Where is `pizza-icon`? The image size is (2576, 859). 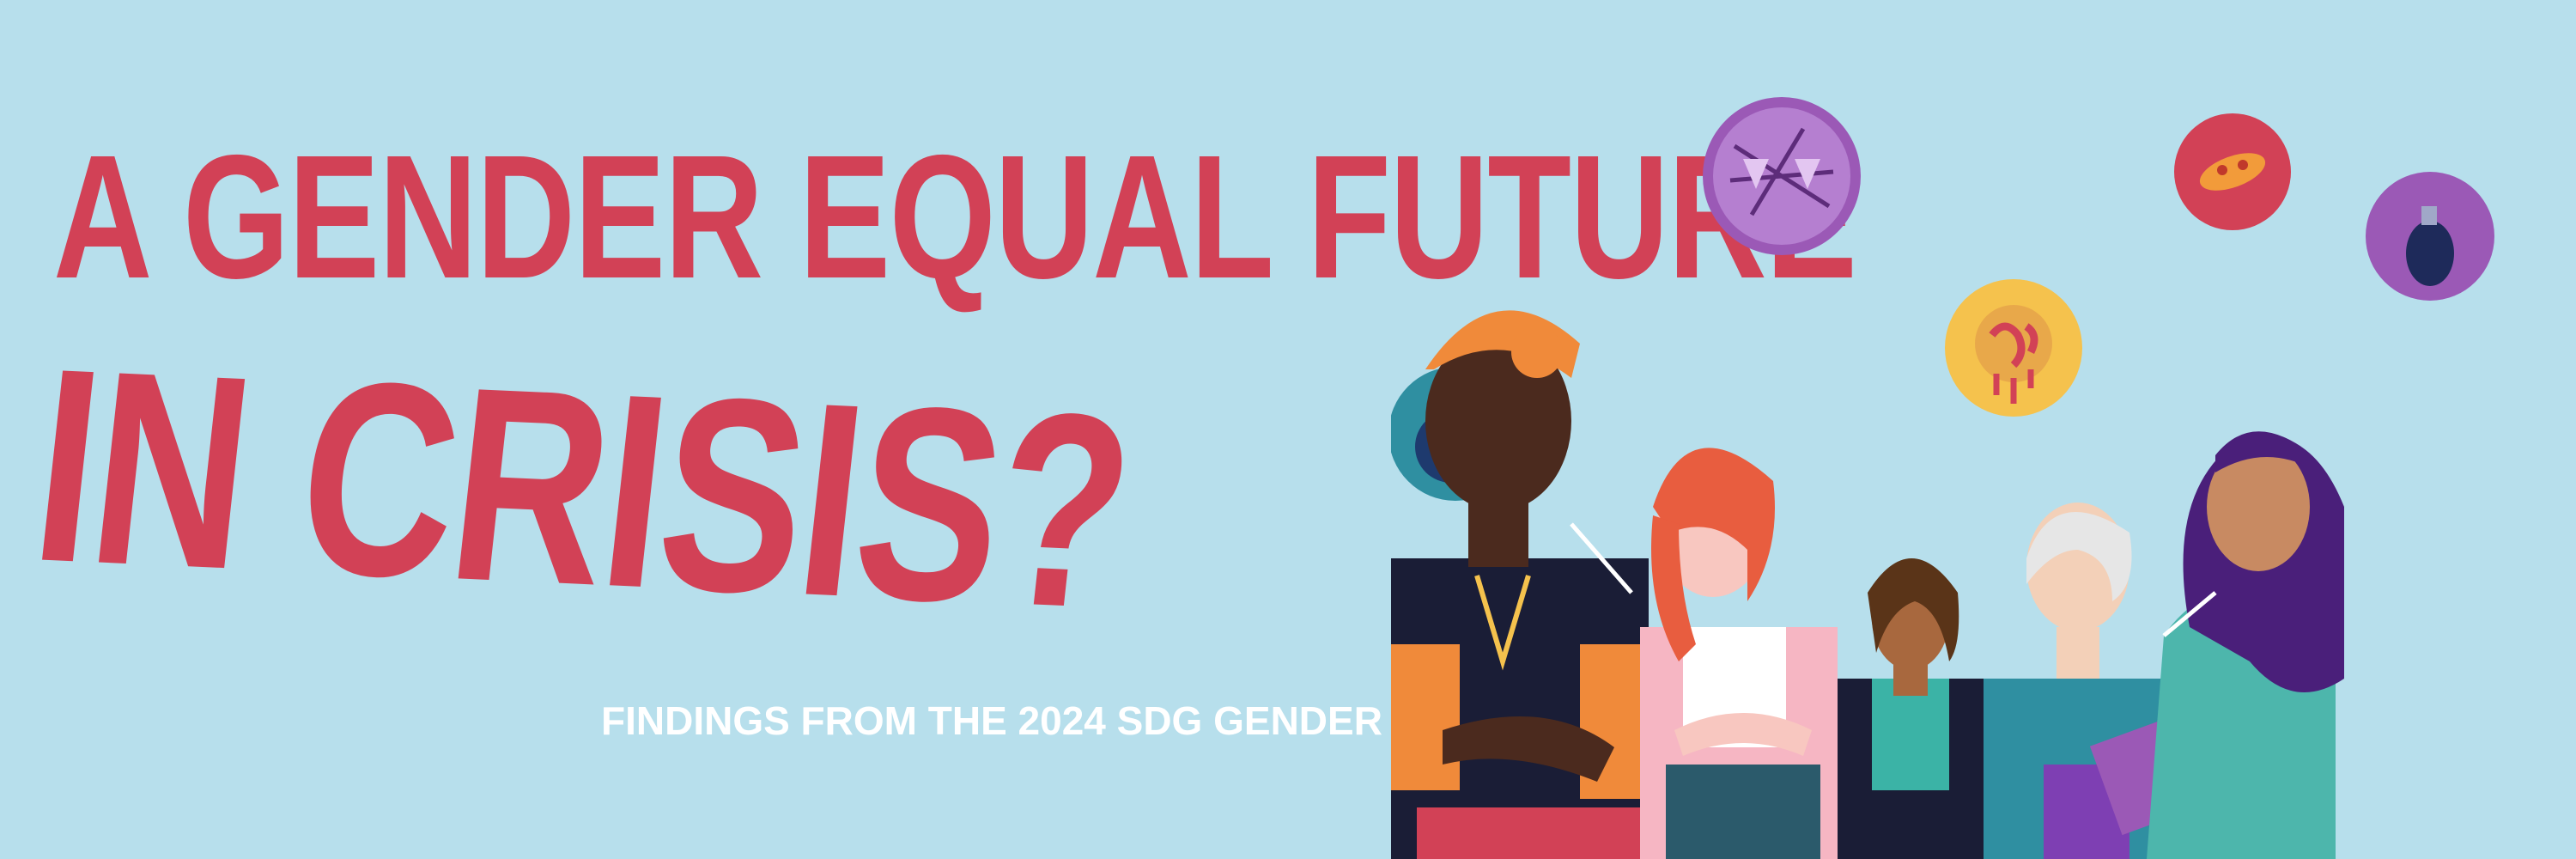
pizza-icon is located at coordinates (2232, 172).